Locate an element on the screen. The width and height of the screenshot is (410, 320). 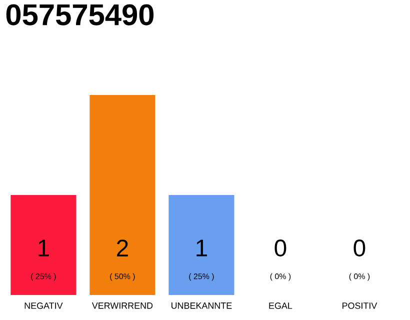
x-tick-label: VERWIRREND is located at coordinates (122, 305).